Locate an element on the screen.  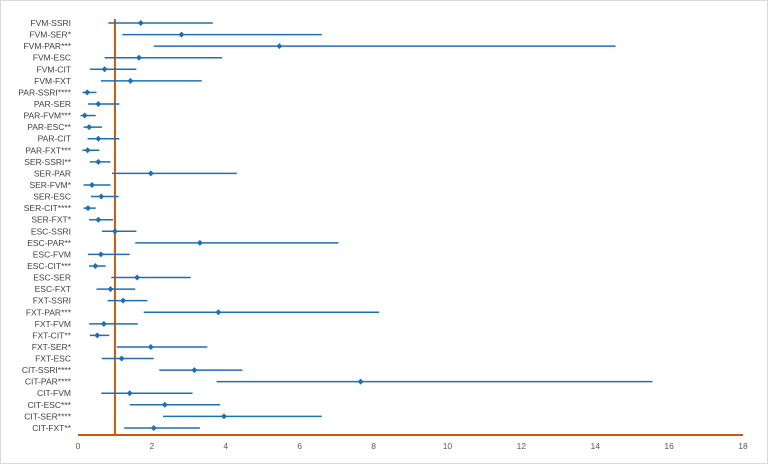
x-tick-label: 0 is located at coordinates (78, 446).